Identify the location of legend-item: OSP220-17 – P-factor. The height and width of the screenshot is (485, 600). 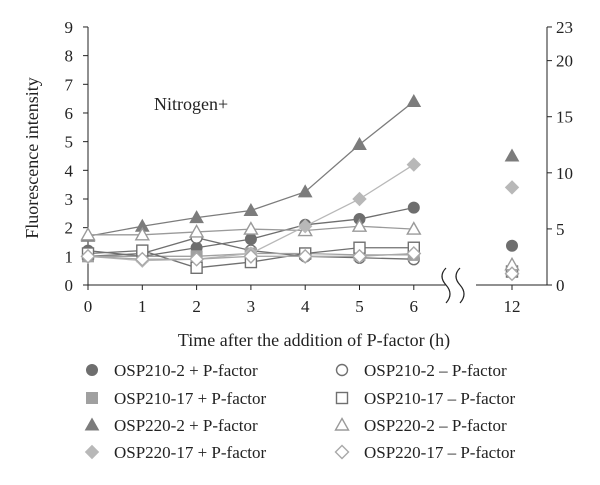
(424, 452).